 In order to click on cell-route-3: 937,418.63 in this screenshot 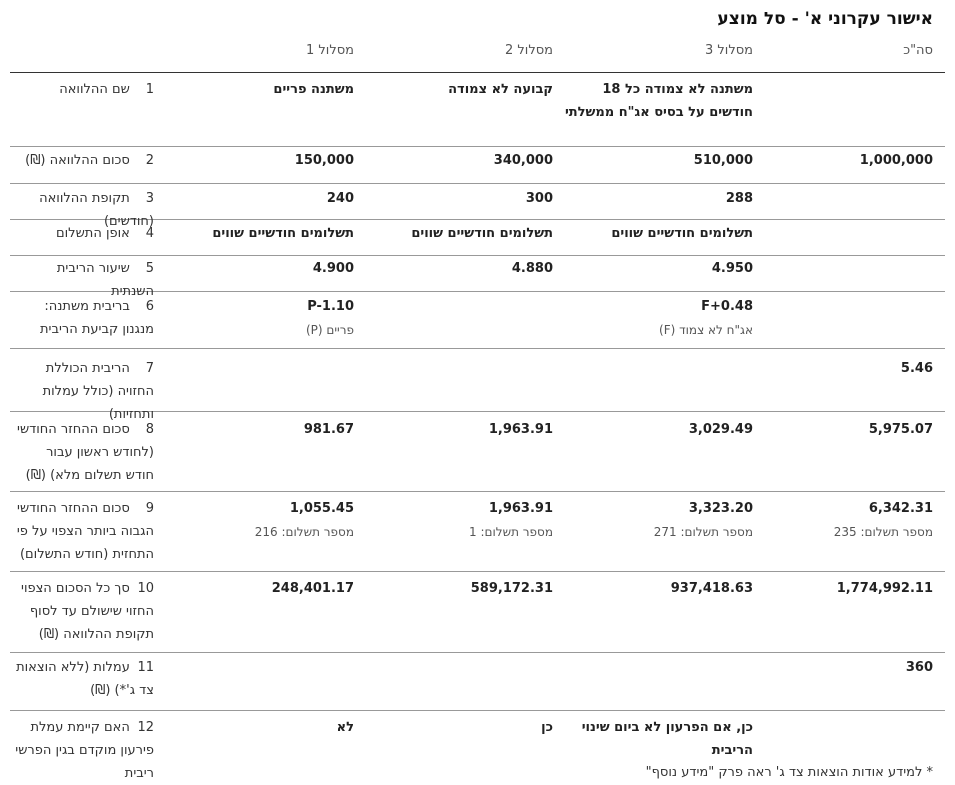, I will do `click(658, 588)`.